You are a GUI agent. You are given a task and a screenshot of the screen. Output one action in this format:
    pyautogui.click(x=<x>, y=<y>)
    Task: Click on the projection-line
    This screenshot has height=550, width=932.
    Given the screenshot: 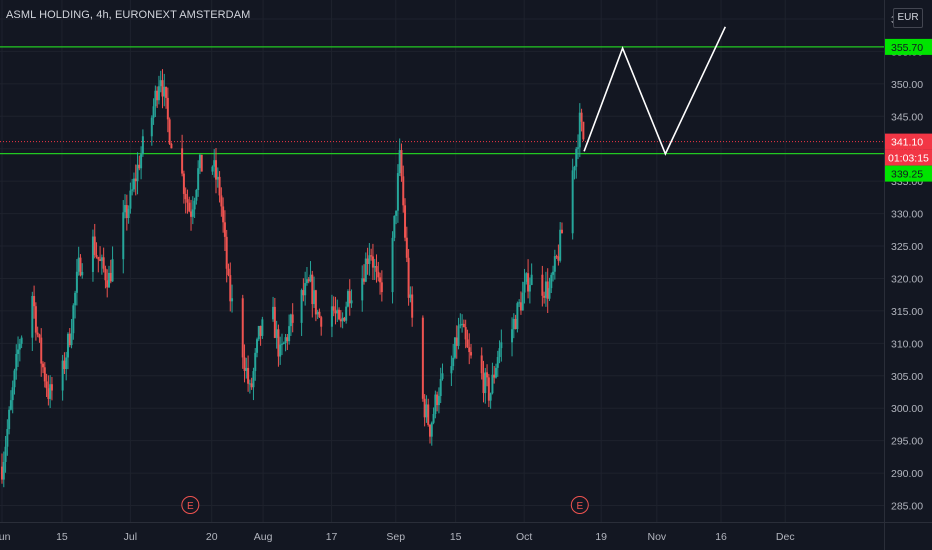 What is the action you would take?
    pyautogui.click(x=655, y=91)
    